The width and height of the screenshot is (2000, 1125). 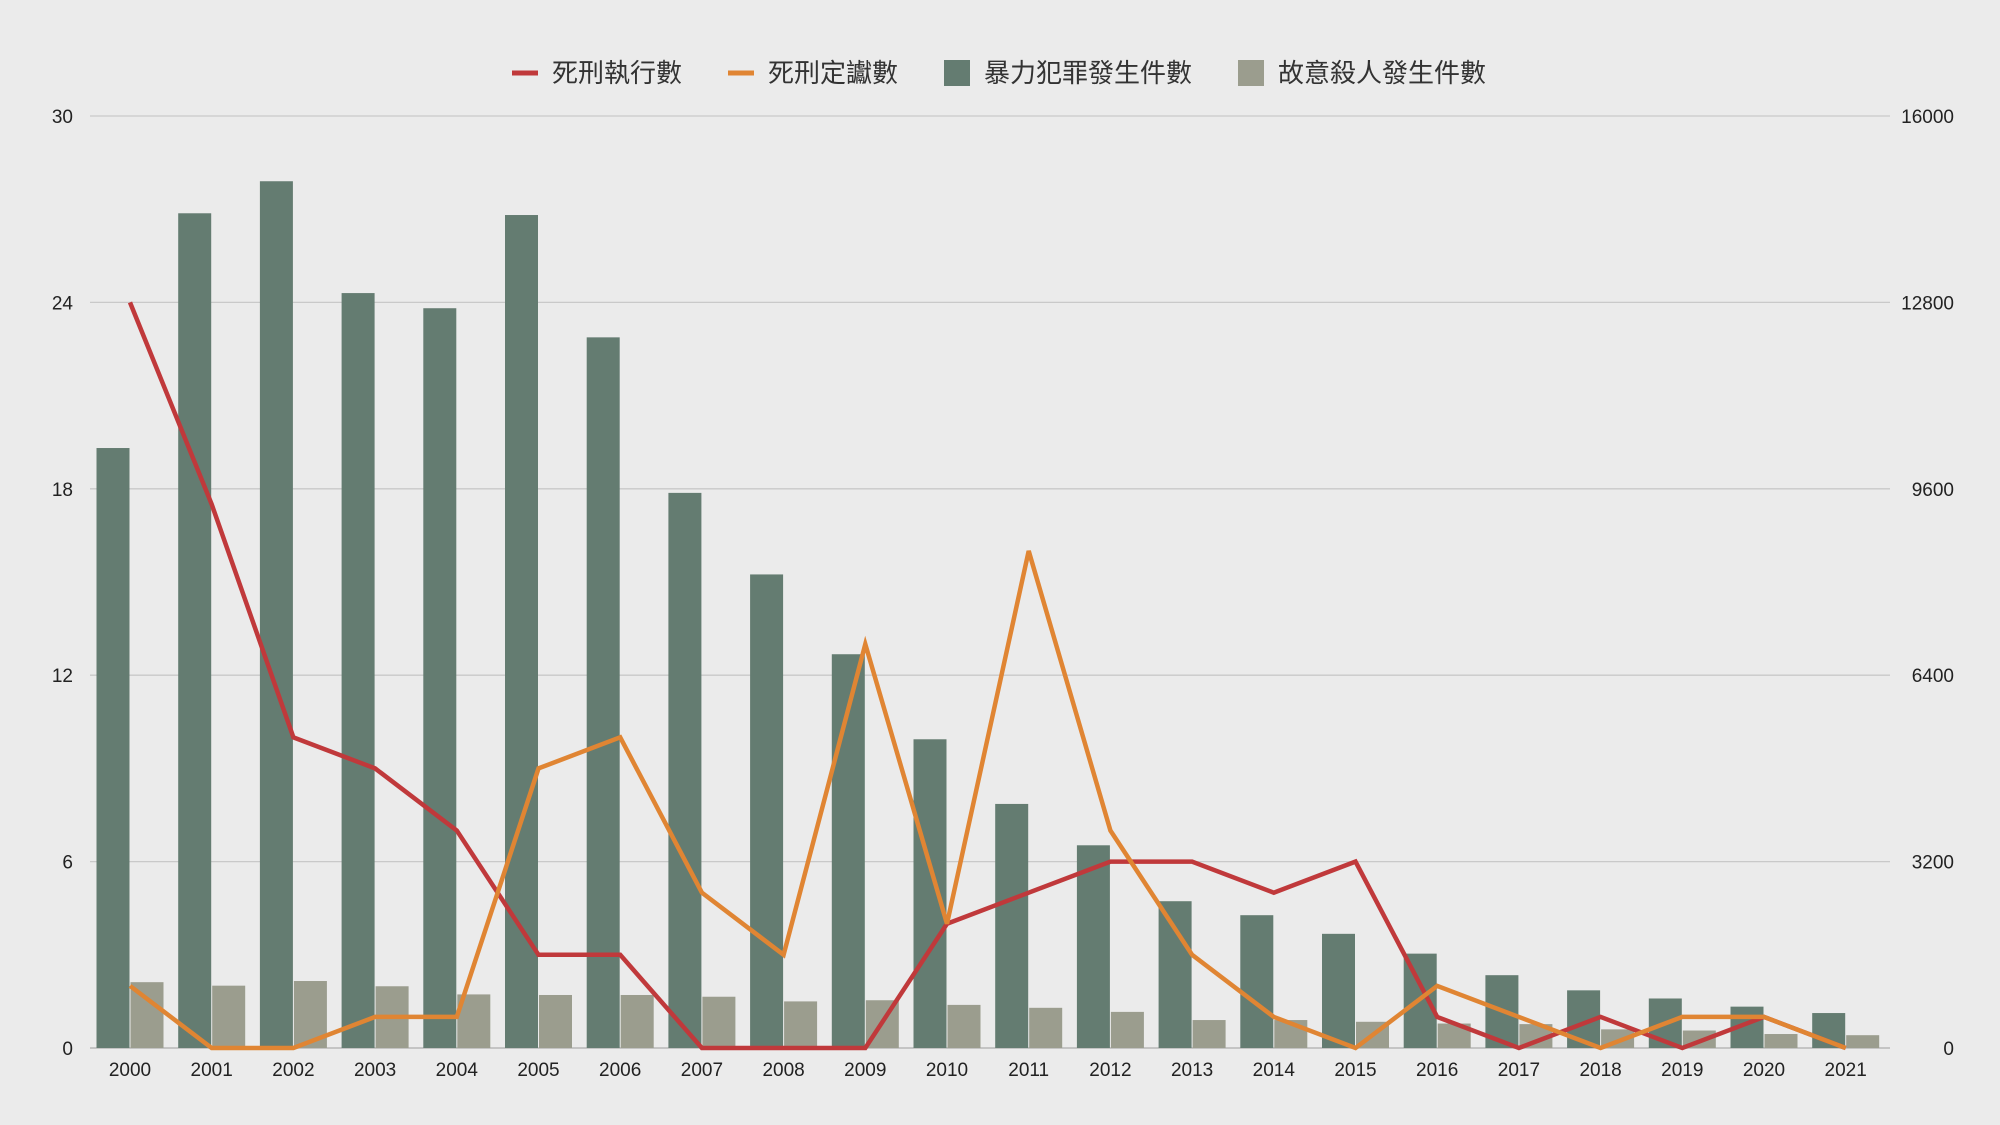 I want to click on x-tick-label: 2016, so click(x=1437, y=1070).